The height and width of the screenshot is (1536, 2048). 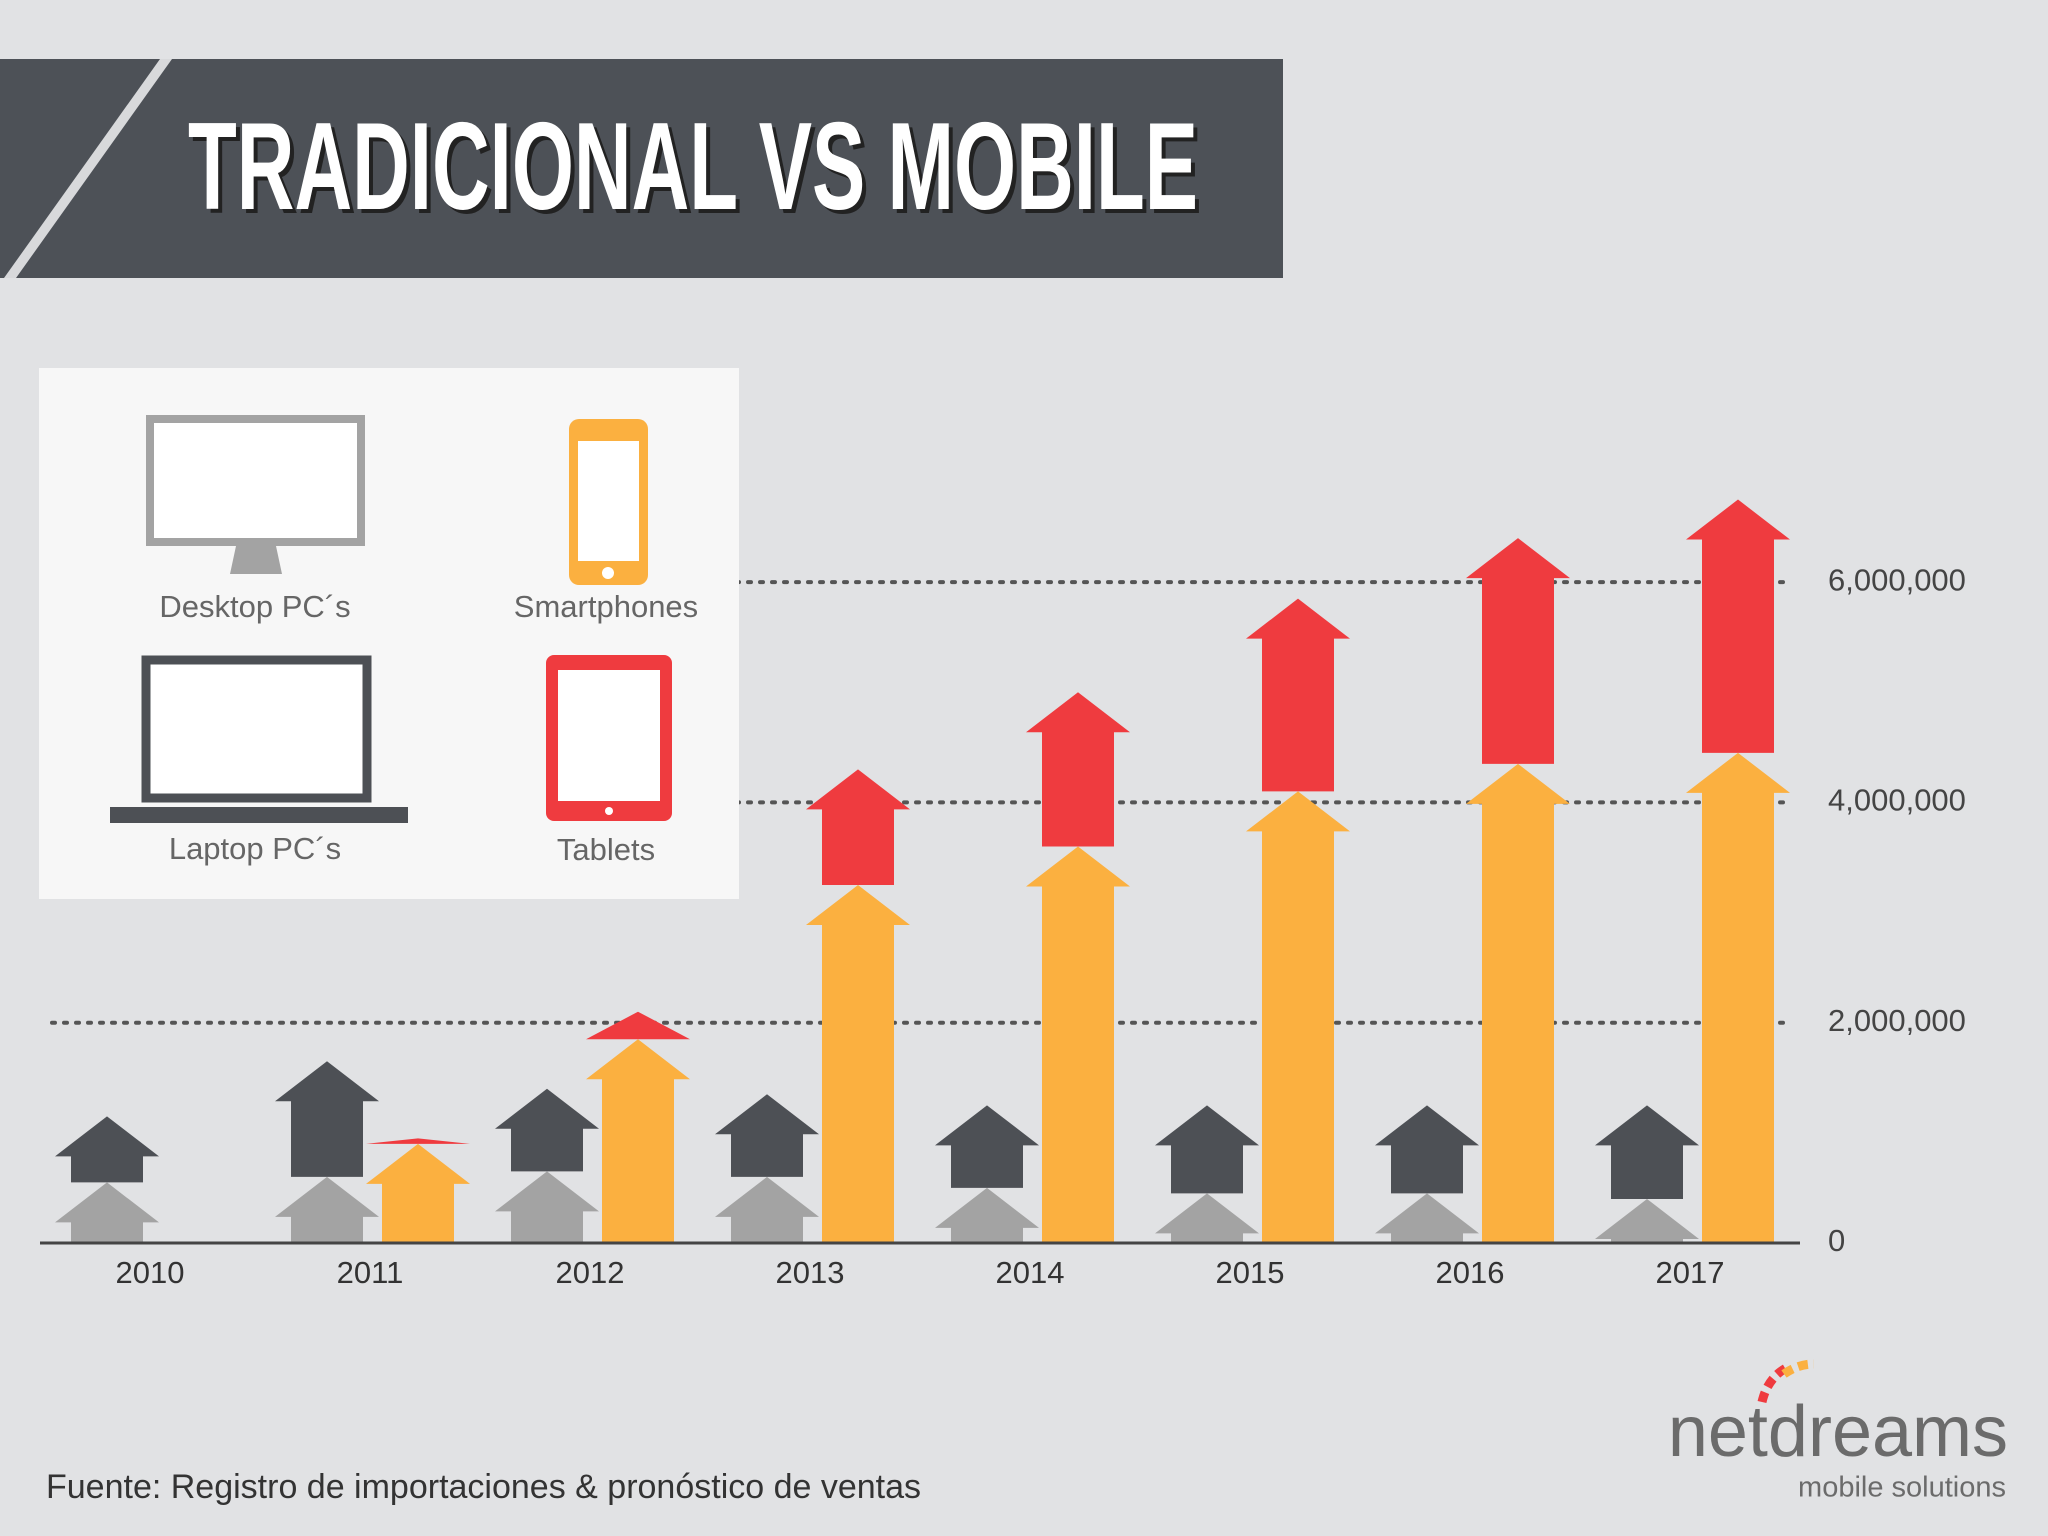 What do you see at coordinates (606, 606) in the screenshot?
I see `legend-label: Smartphones` at bounding box center [606, 606].